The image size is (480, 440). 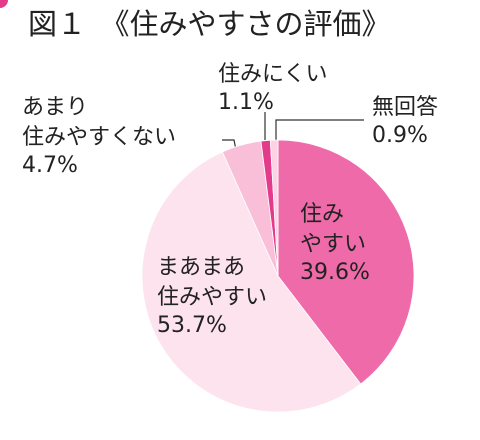 What do you see at coordinates (50, 165) in the screenshot?
I see `value-label: 4.7%` at bounding box center [50, 165].